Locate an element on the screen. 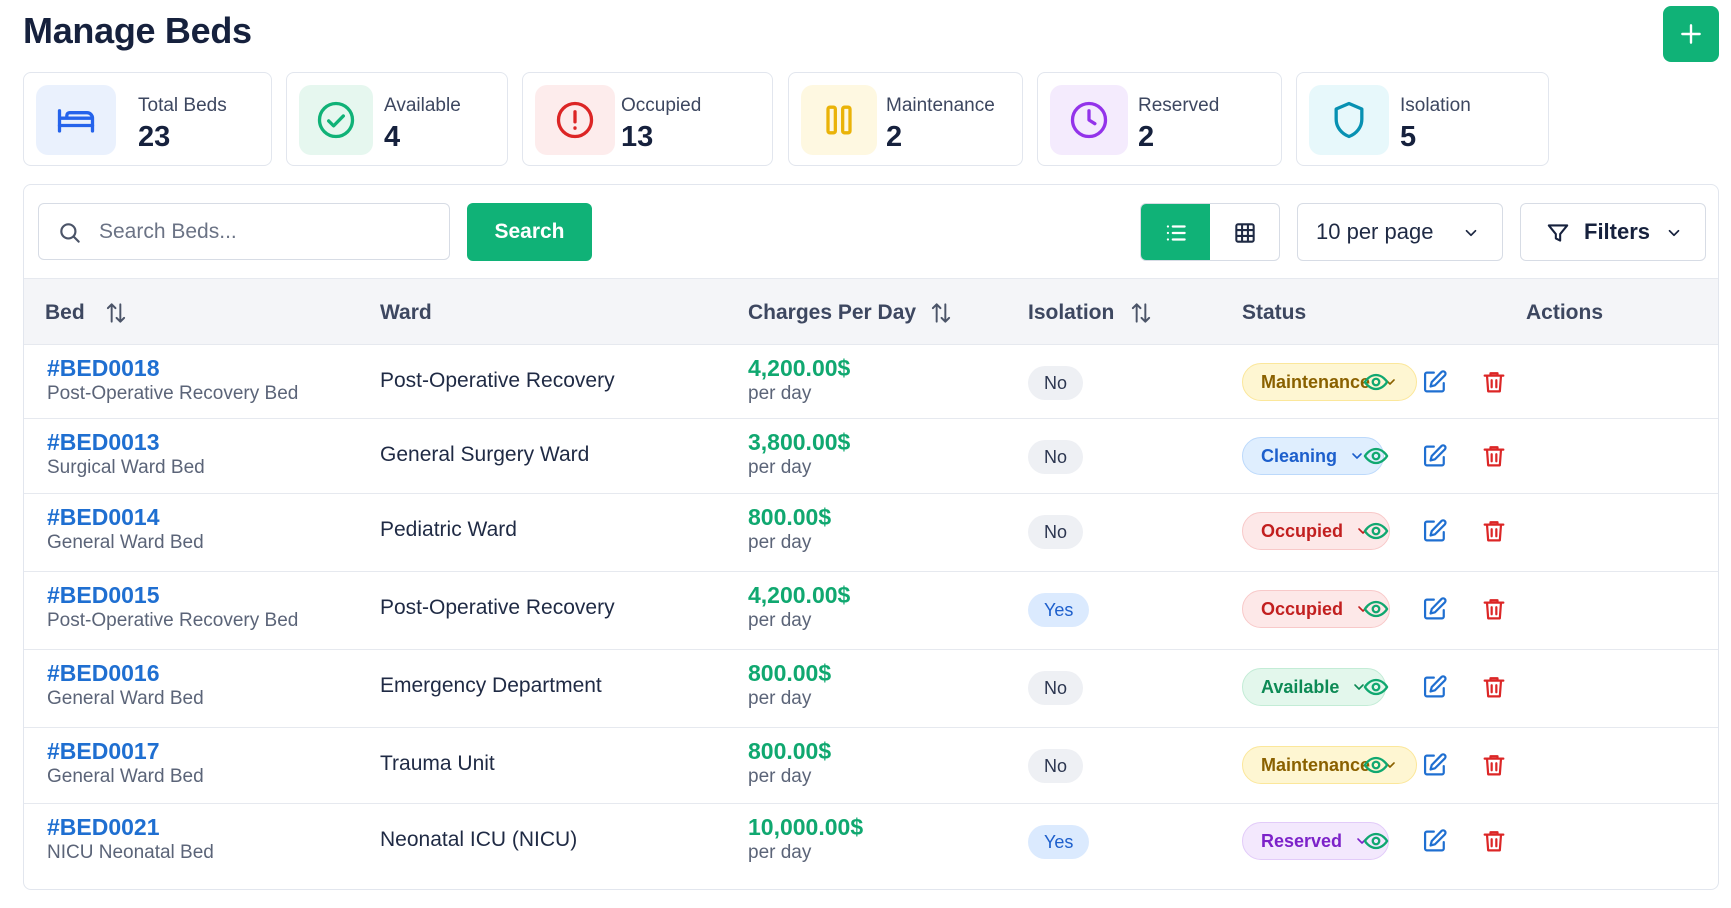  status-dropdown: Cleaning is located at coordinates (1313, 456).